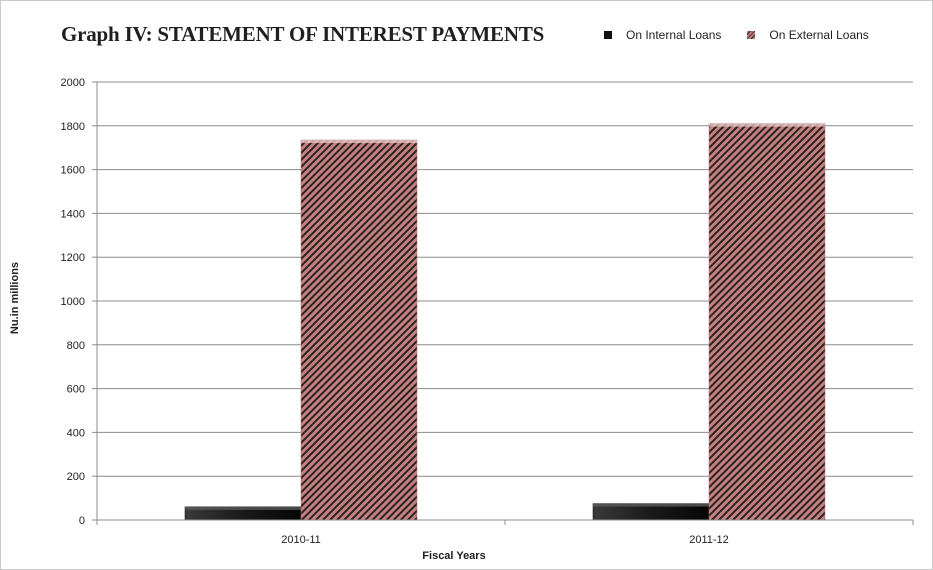 The height and width of the screenshot is (570, 933). I want to click on chart-title: Graph IV: STATEMENT OF INTEREST PAYMENTS, so click(303, 34).